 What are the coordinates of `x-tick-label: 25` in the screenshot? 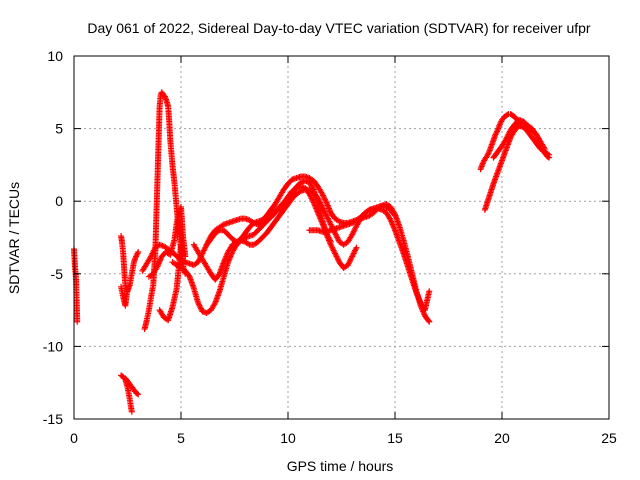 It's located at (609, 438).